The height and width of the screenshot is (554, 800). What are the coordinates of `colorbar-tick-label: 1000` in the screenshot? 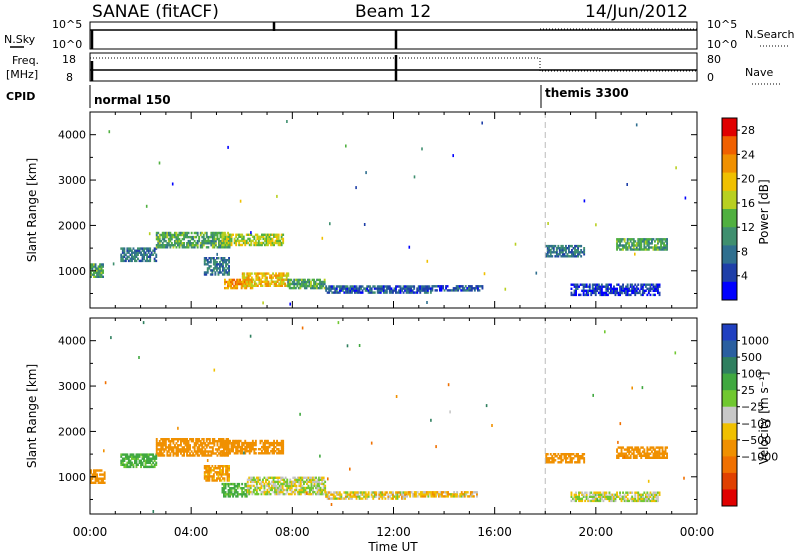 It's located at (755, 341).